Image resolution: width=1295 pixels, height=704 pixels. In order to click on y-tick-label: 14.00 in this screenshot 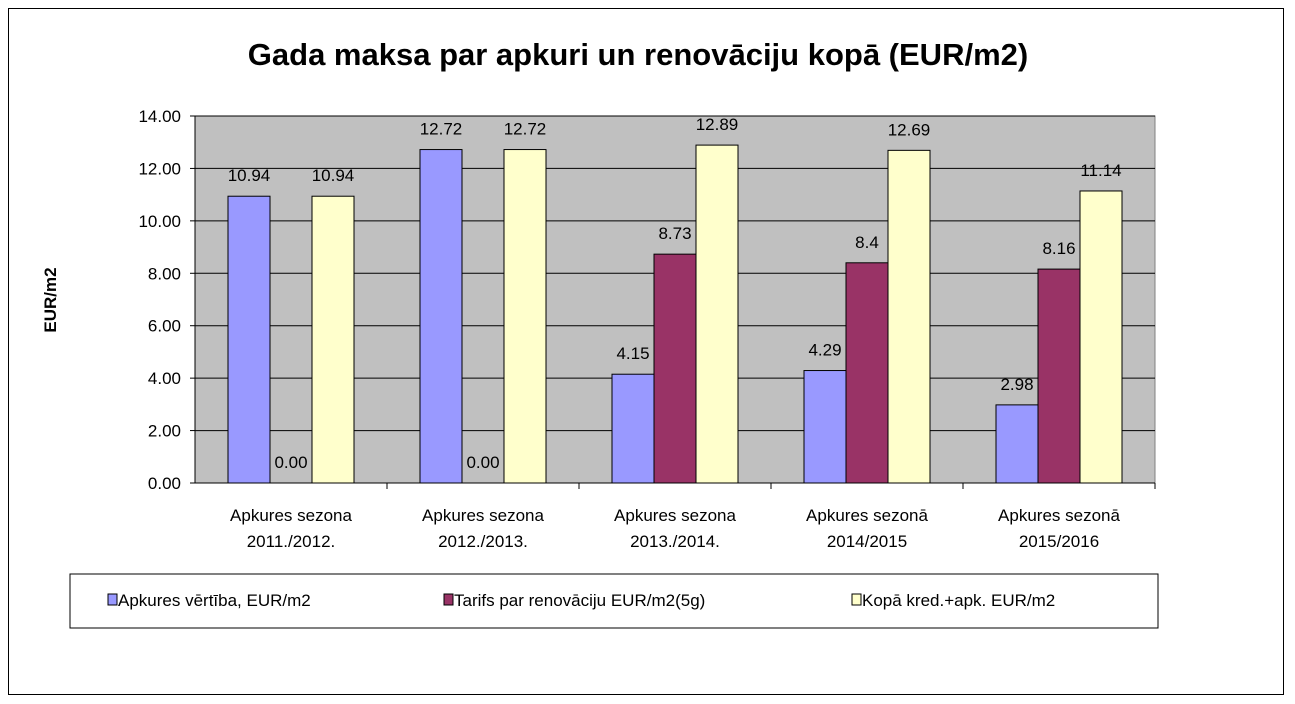, I will do `click(159, 116)`.